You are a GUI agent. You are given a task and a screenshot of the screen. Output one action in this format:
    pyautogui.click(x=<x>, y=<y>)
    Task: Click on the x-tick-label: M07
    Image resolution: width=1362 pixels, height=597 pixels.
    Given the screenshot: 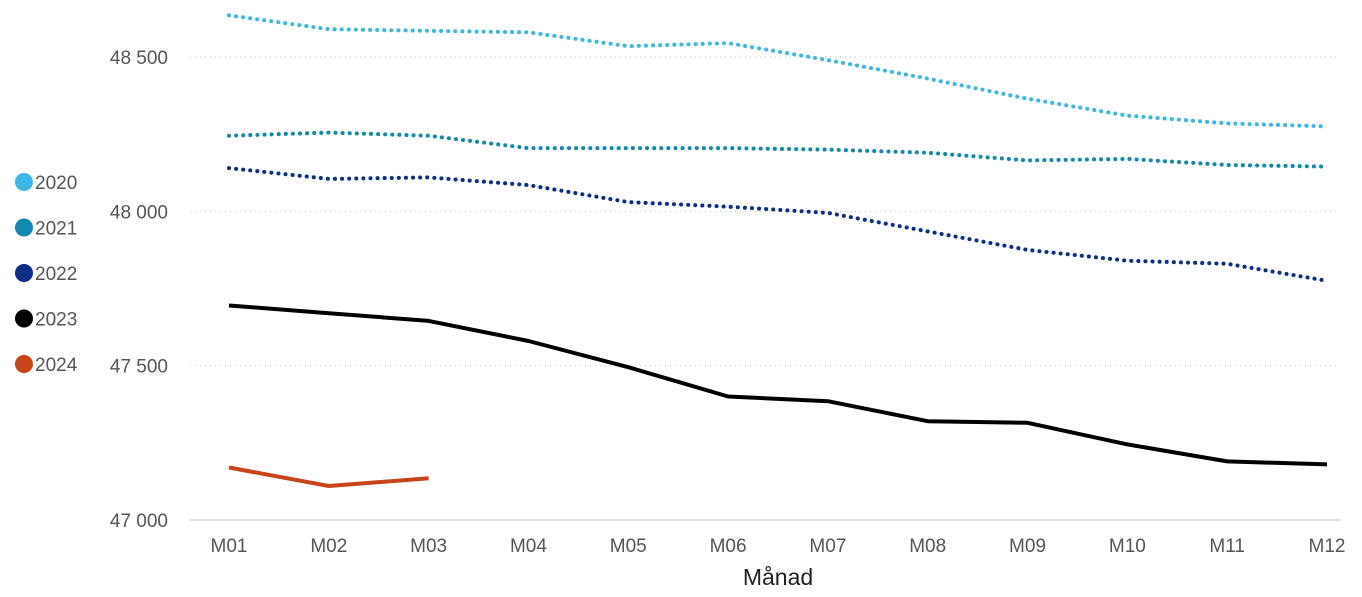 What is the action you would take?
    pyautogui.click(x=827, y=546)
    